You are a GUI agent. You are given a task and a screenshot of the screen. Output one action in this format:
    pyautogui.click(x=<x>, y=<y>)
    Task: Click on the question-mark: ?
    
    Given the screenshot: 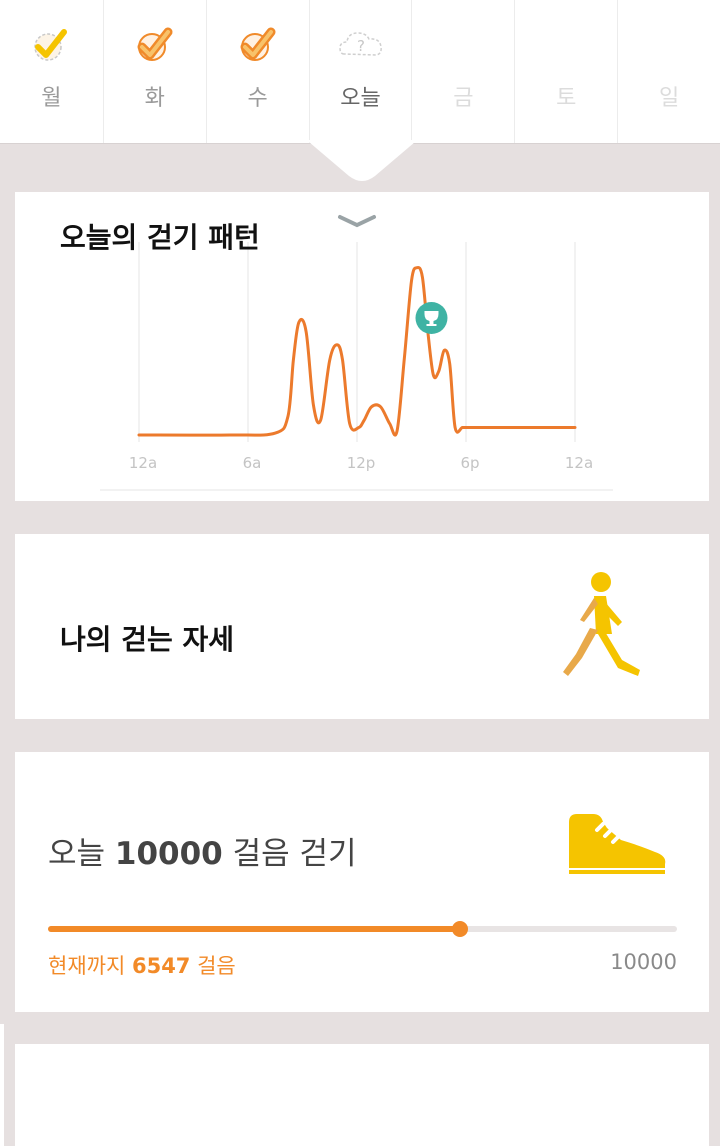 What is the action you would take?
    pyautogui.click(x=361, y=46)
    